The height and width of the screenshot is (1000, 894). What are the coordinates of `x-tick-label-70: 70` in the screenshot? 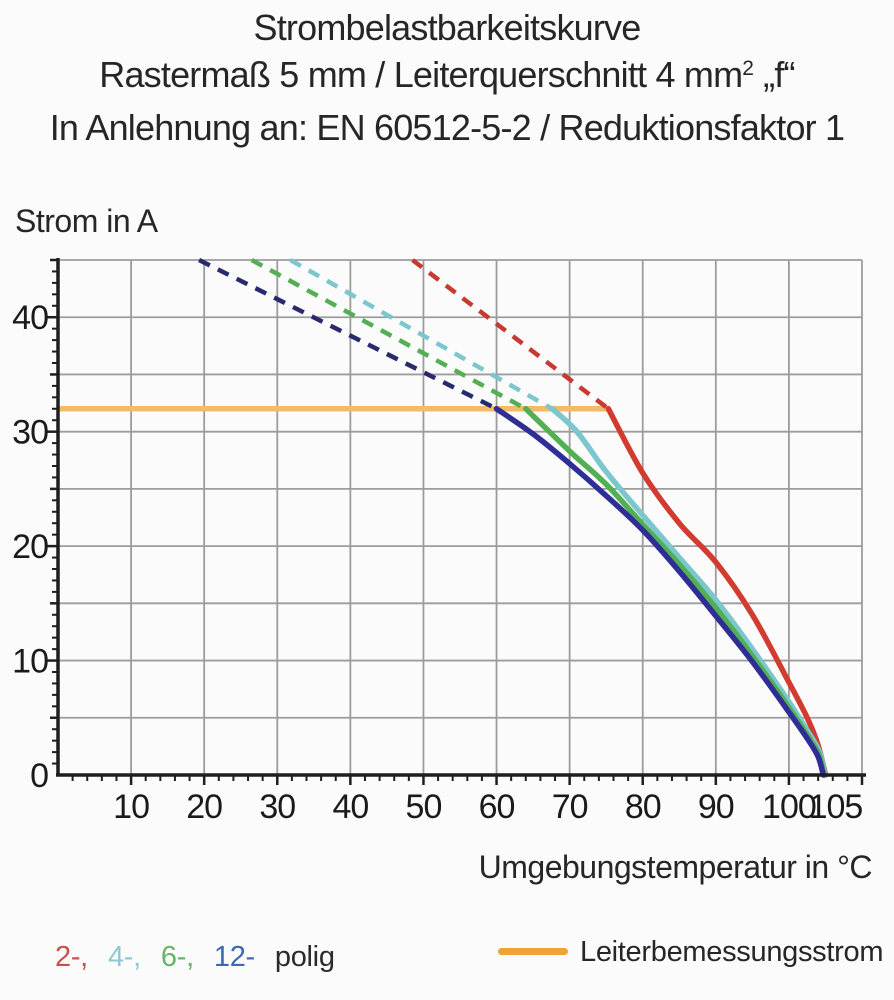 It's located at (570, 807).